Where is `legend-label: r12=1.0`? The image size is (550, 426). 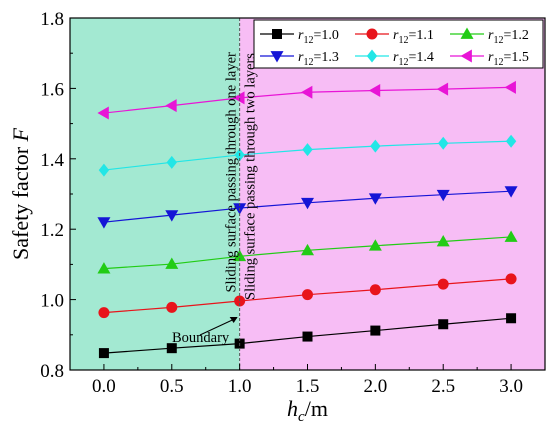 legend-label: r12=1.0 is located at coordinates (318, 37).